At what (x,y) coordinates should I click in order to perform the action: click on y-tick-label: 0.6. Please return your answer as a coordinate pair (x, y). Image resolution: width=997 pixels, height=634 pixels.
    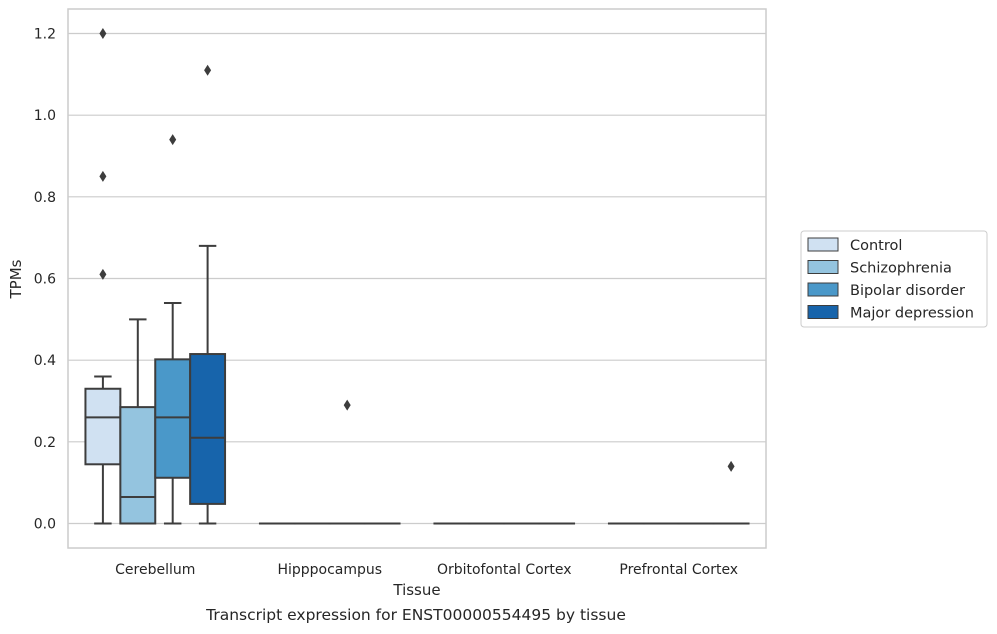
    Looking at the image, I should click on (45, 280).